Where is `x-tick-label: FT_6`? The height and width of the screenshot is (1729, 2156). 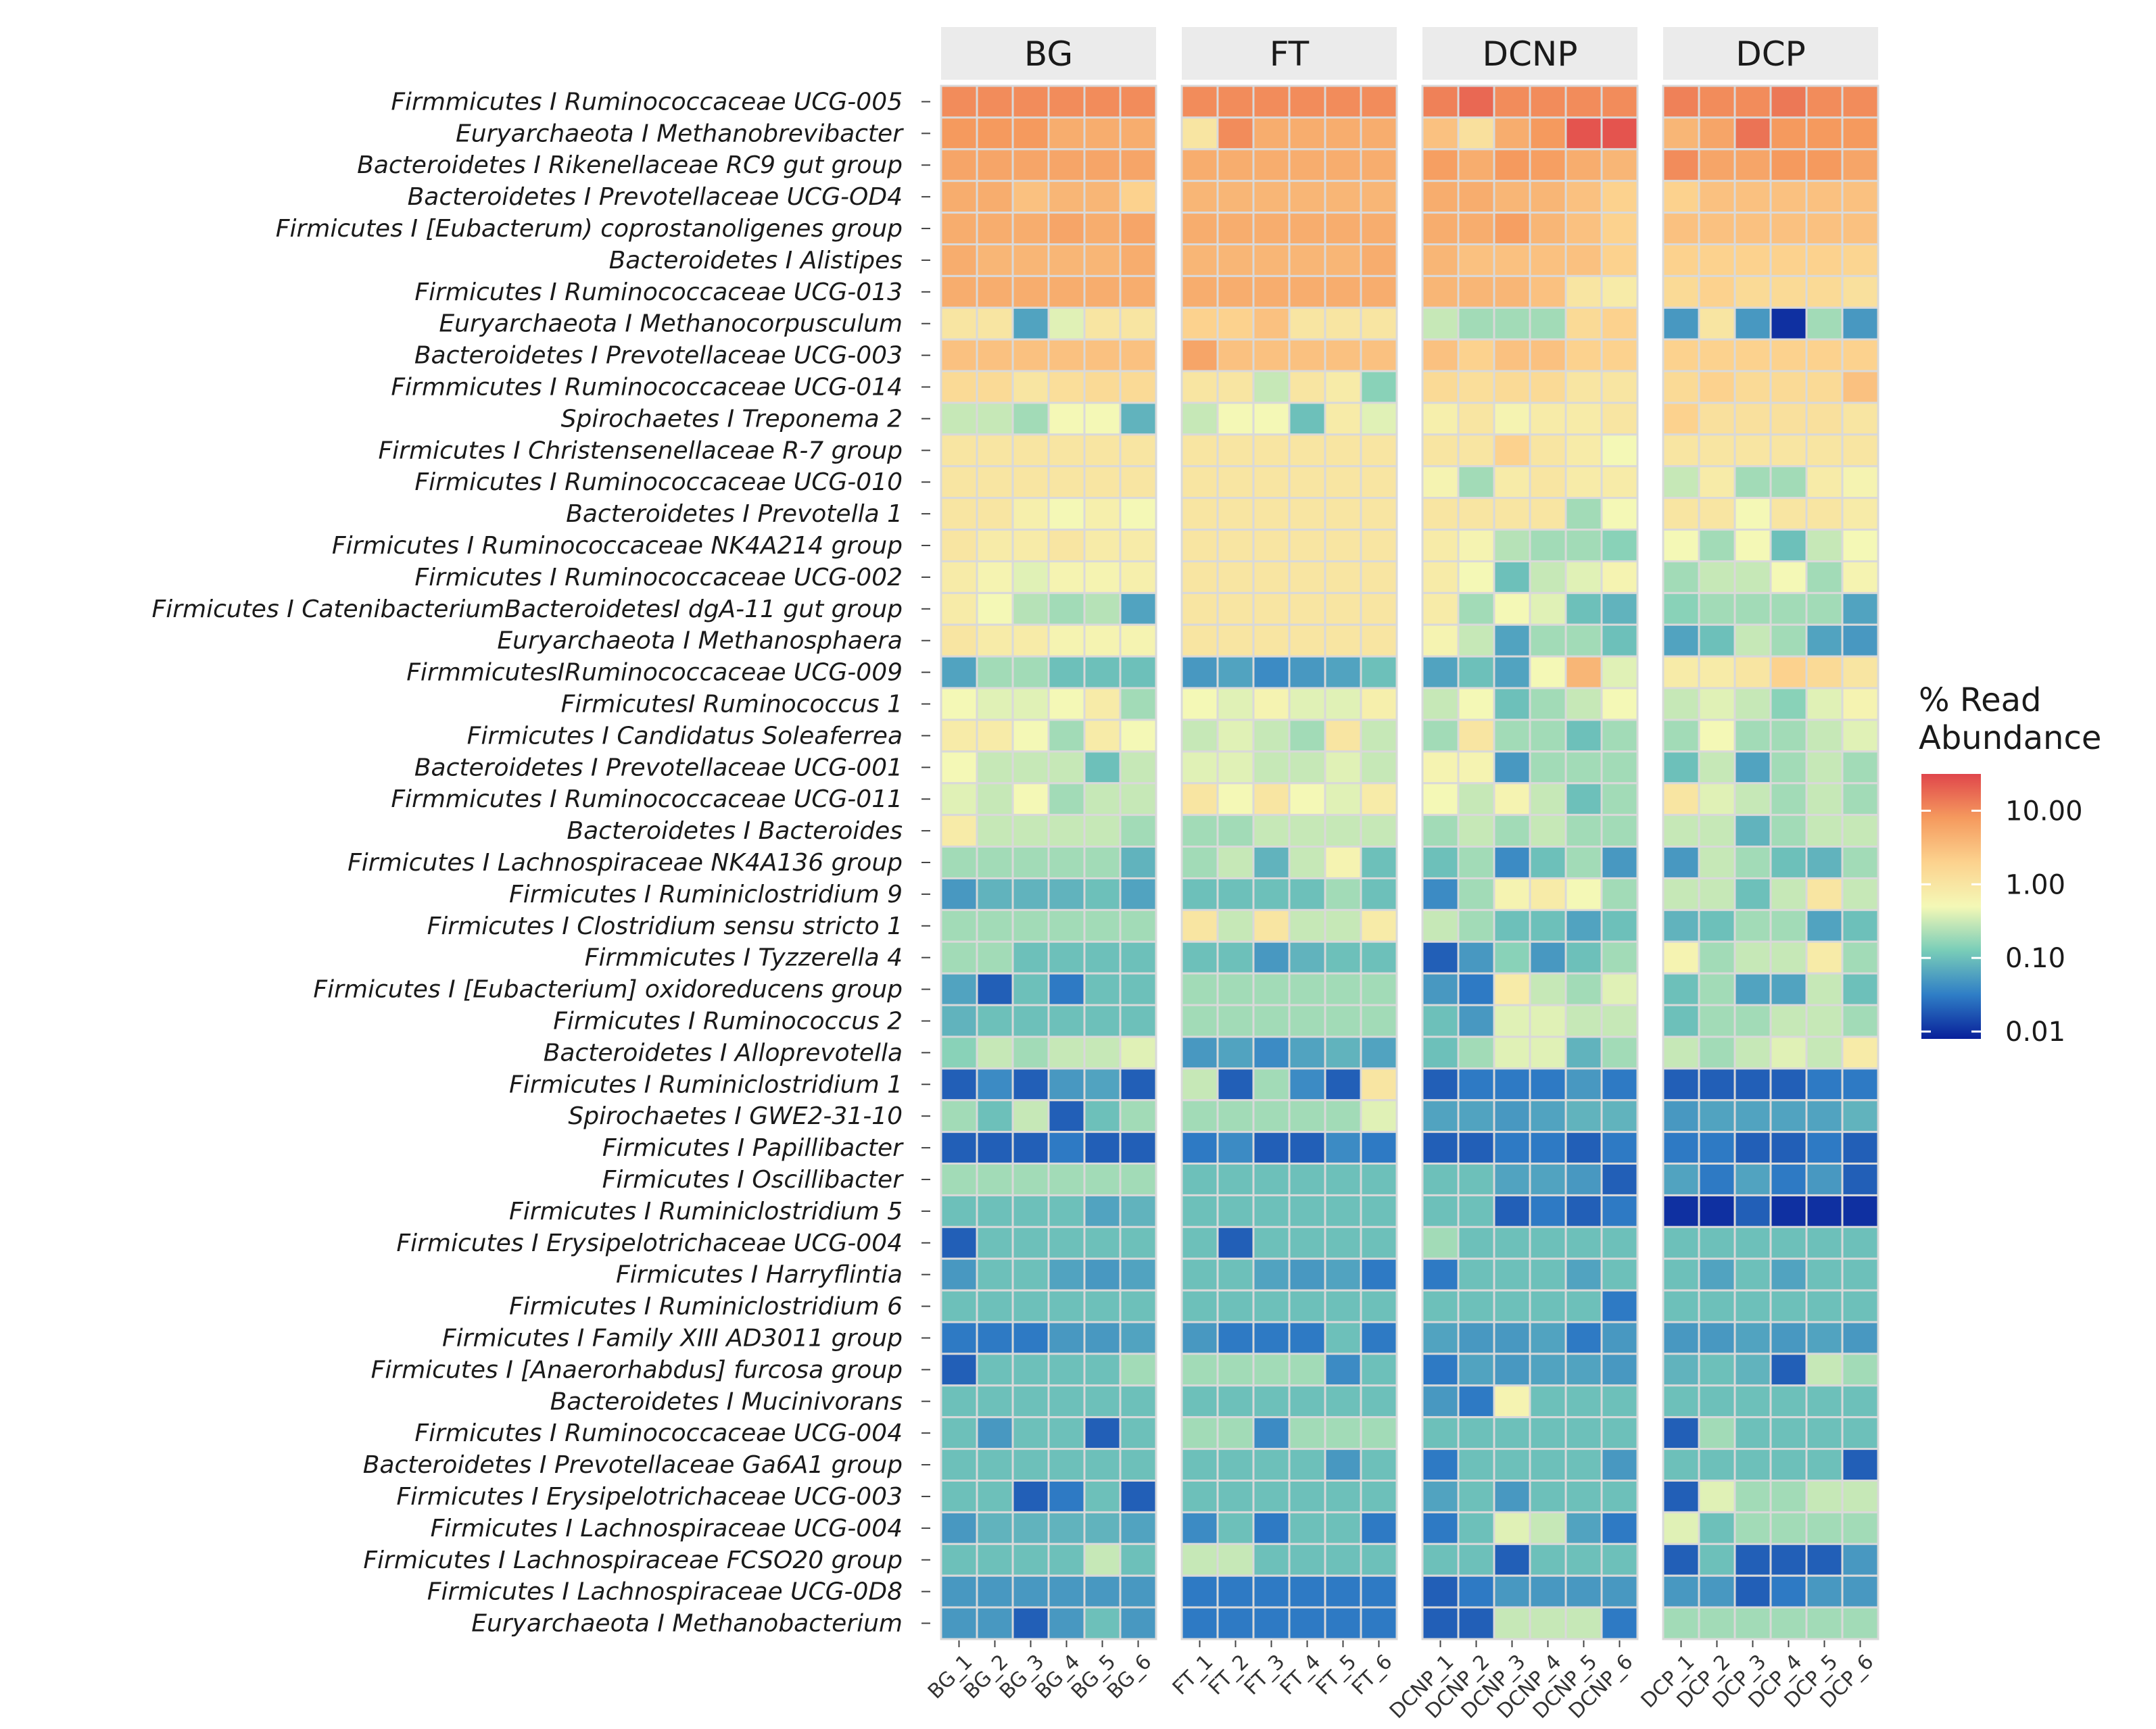 x-tick-label: FT_6 is located at coordinates (1372, 1675).